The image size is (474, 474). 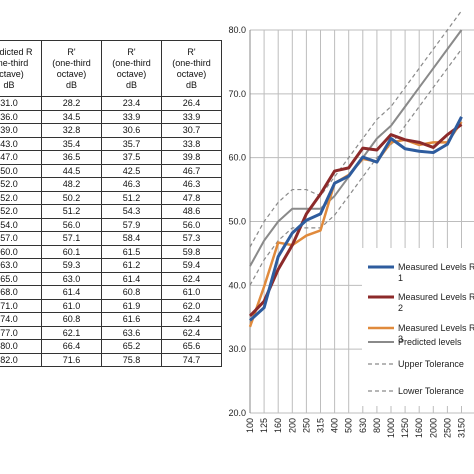 I want to click on x-tick-label: 160, so click(x=278, y=425).